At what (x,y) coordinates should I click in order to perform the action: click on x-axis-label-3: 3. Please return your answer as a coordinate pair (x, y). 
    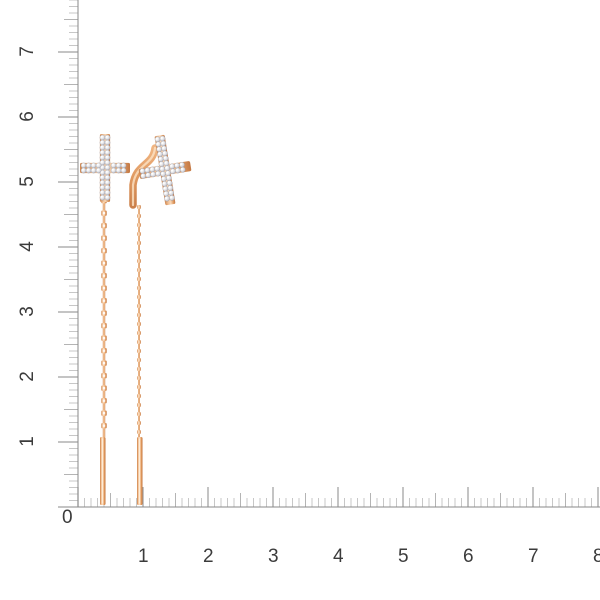
    Looking at the image, I should click on (273, 556).